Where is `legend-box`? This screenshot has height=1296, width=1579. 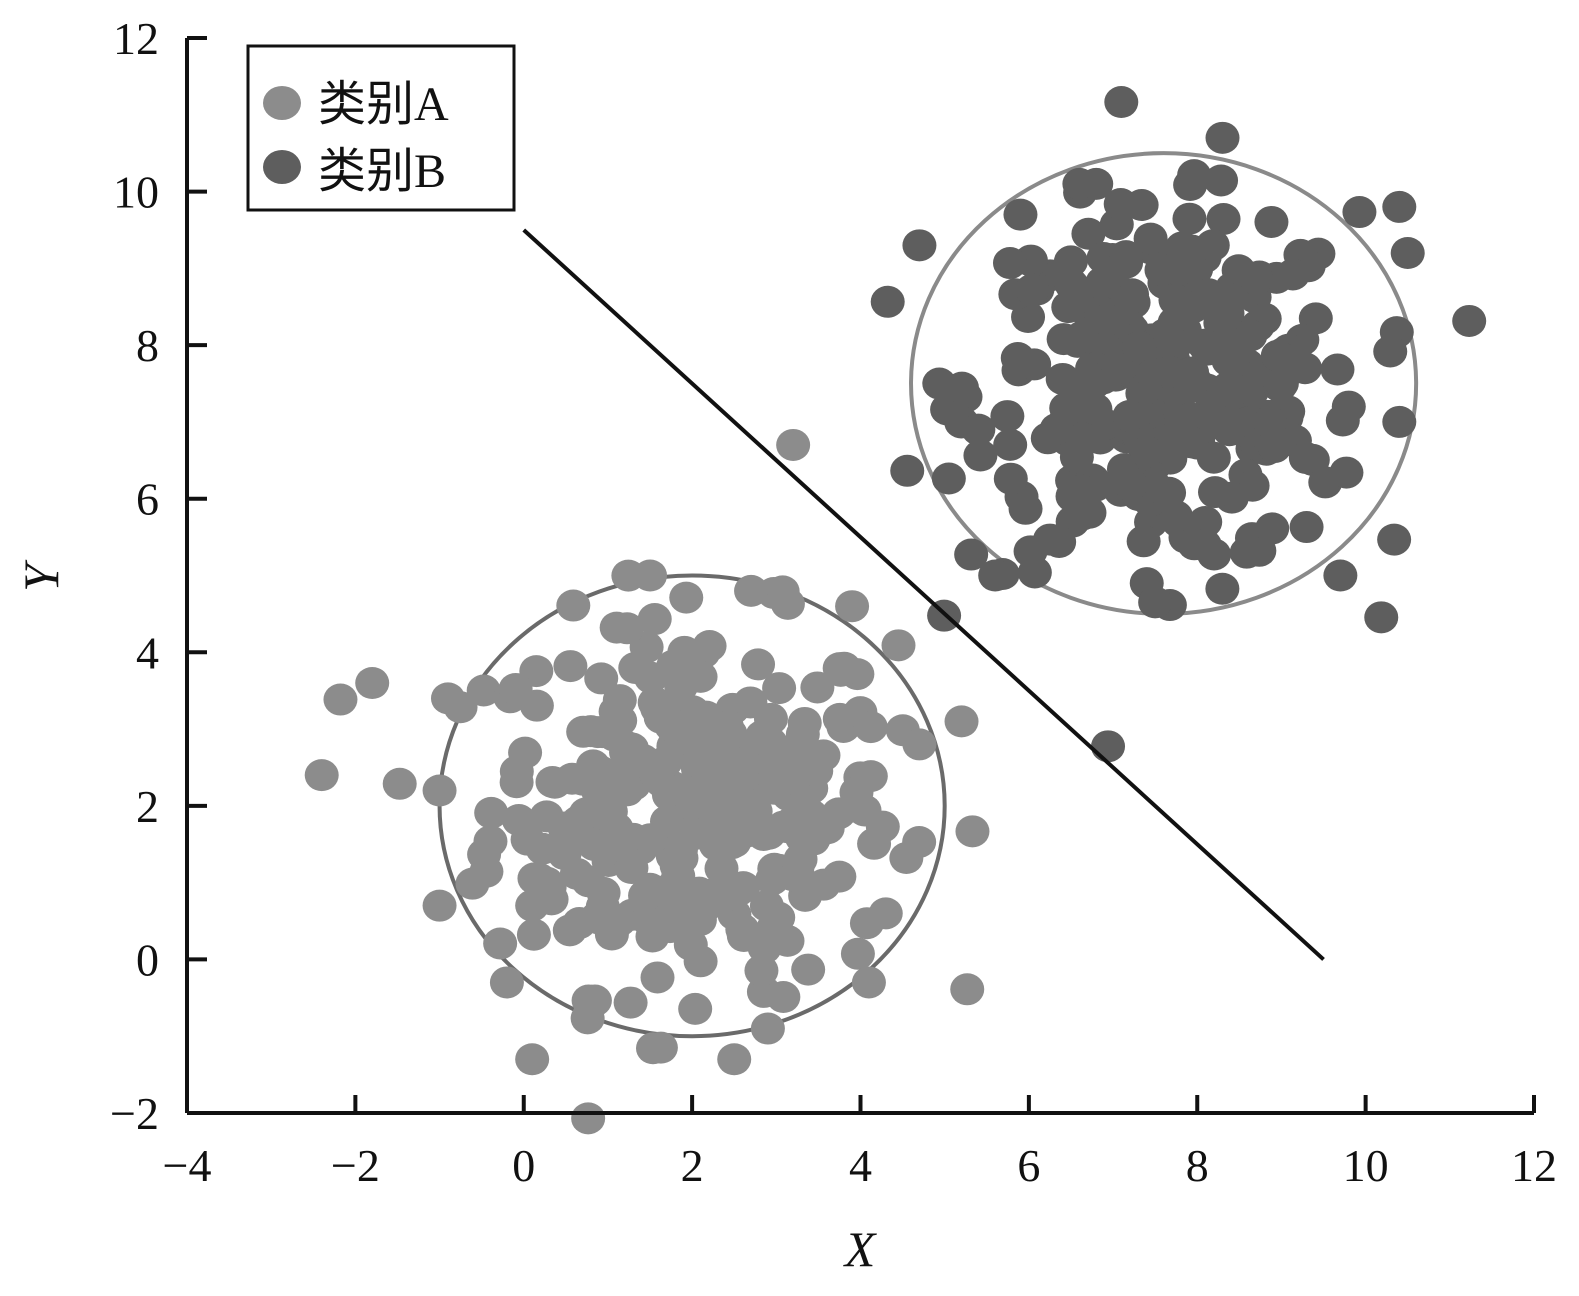
legend-box is located at coordinates (381, 128).